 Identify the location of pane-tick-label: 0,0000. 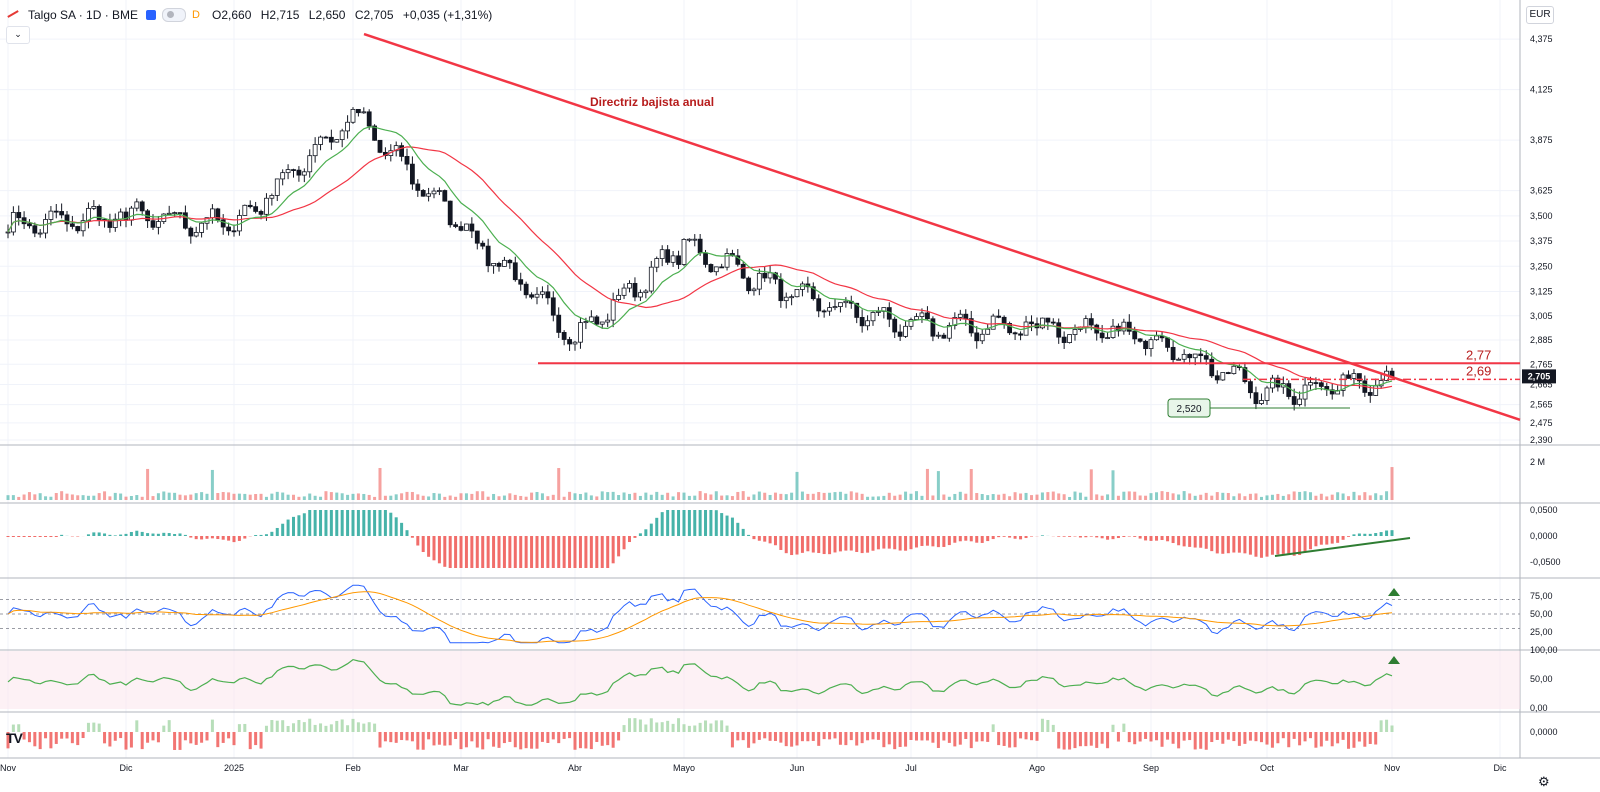
(1544, 732).